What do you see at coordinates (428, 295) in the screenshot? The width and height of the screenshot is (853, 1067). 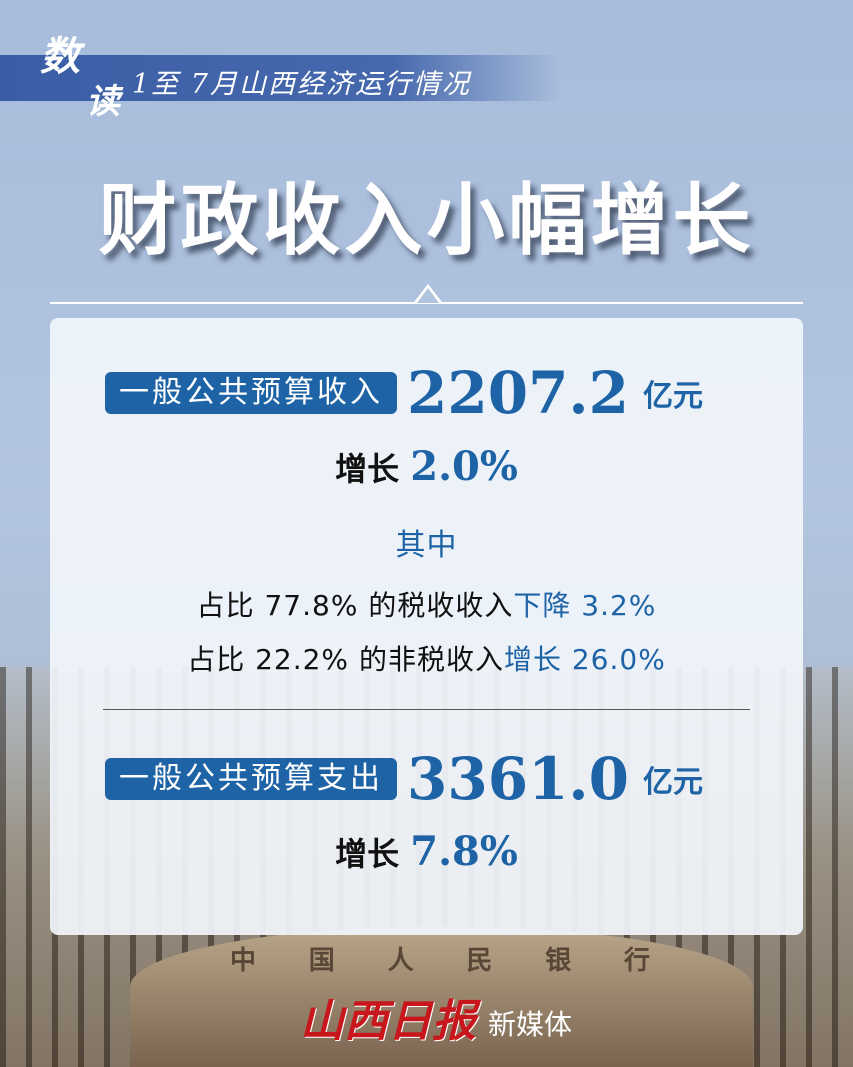 I see `notch-inner` at bounding box center [428, 295].